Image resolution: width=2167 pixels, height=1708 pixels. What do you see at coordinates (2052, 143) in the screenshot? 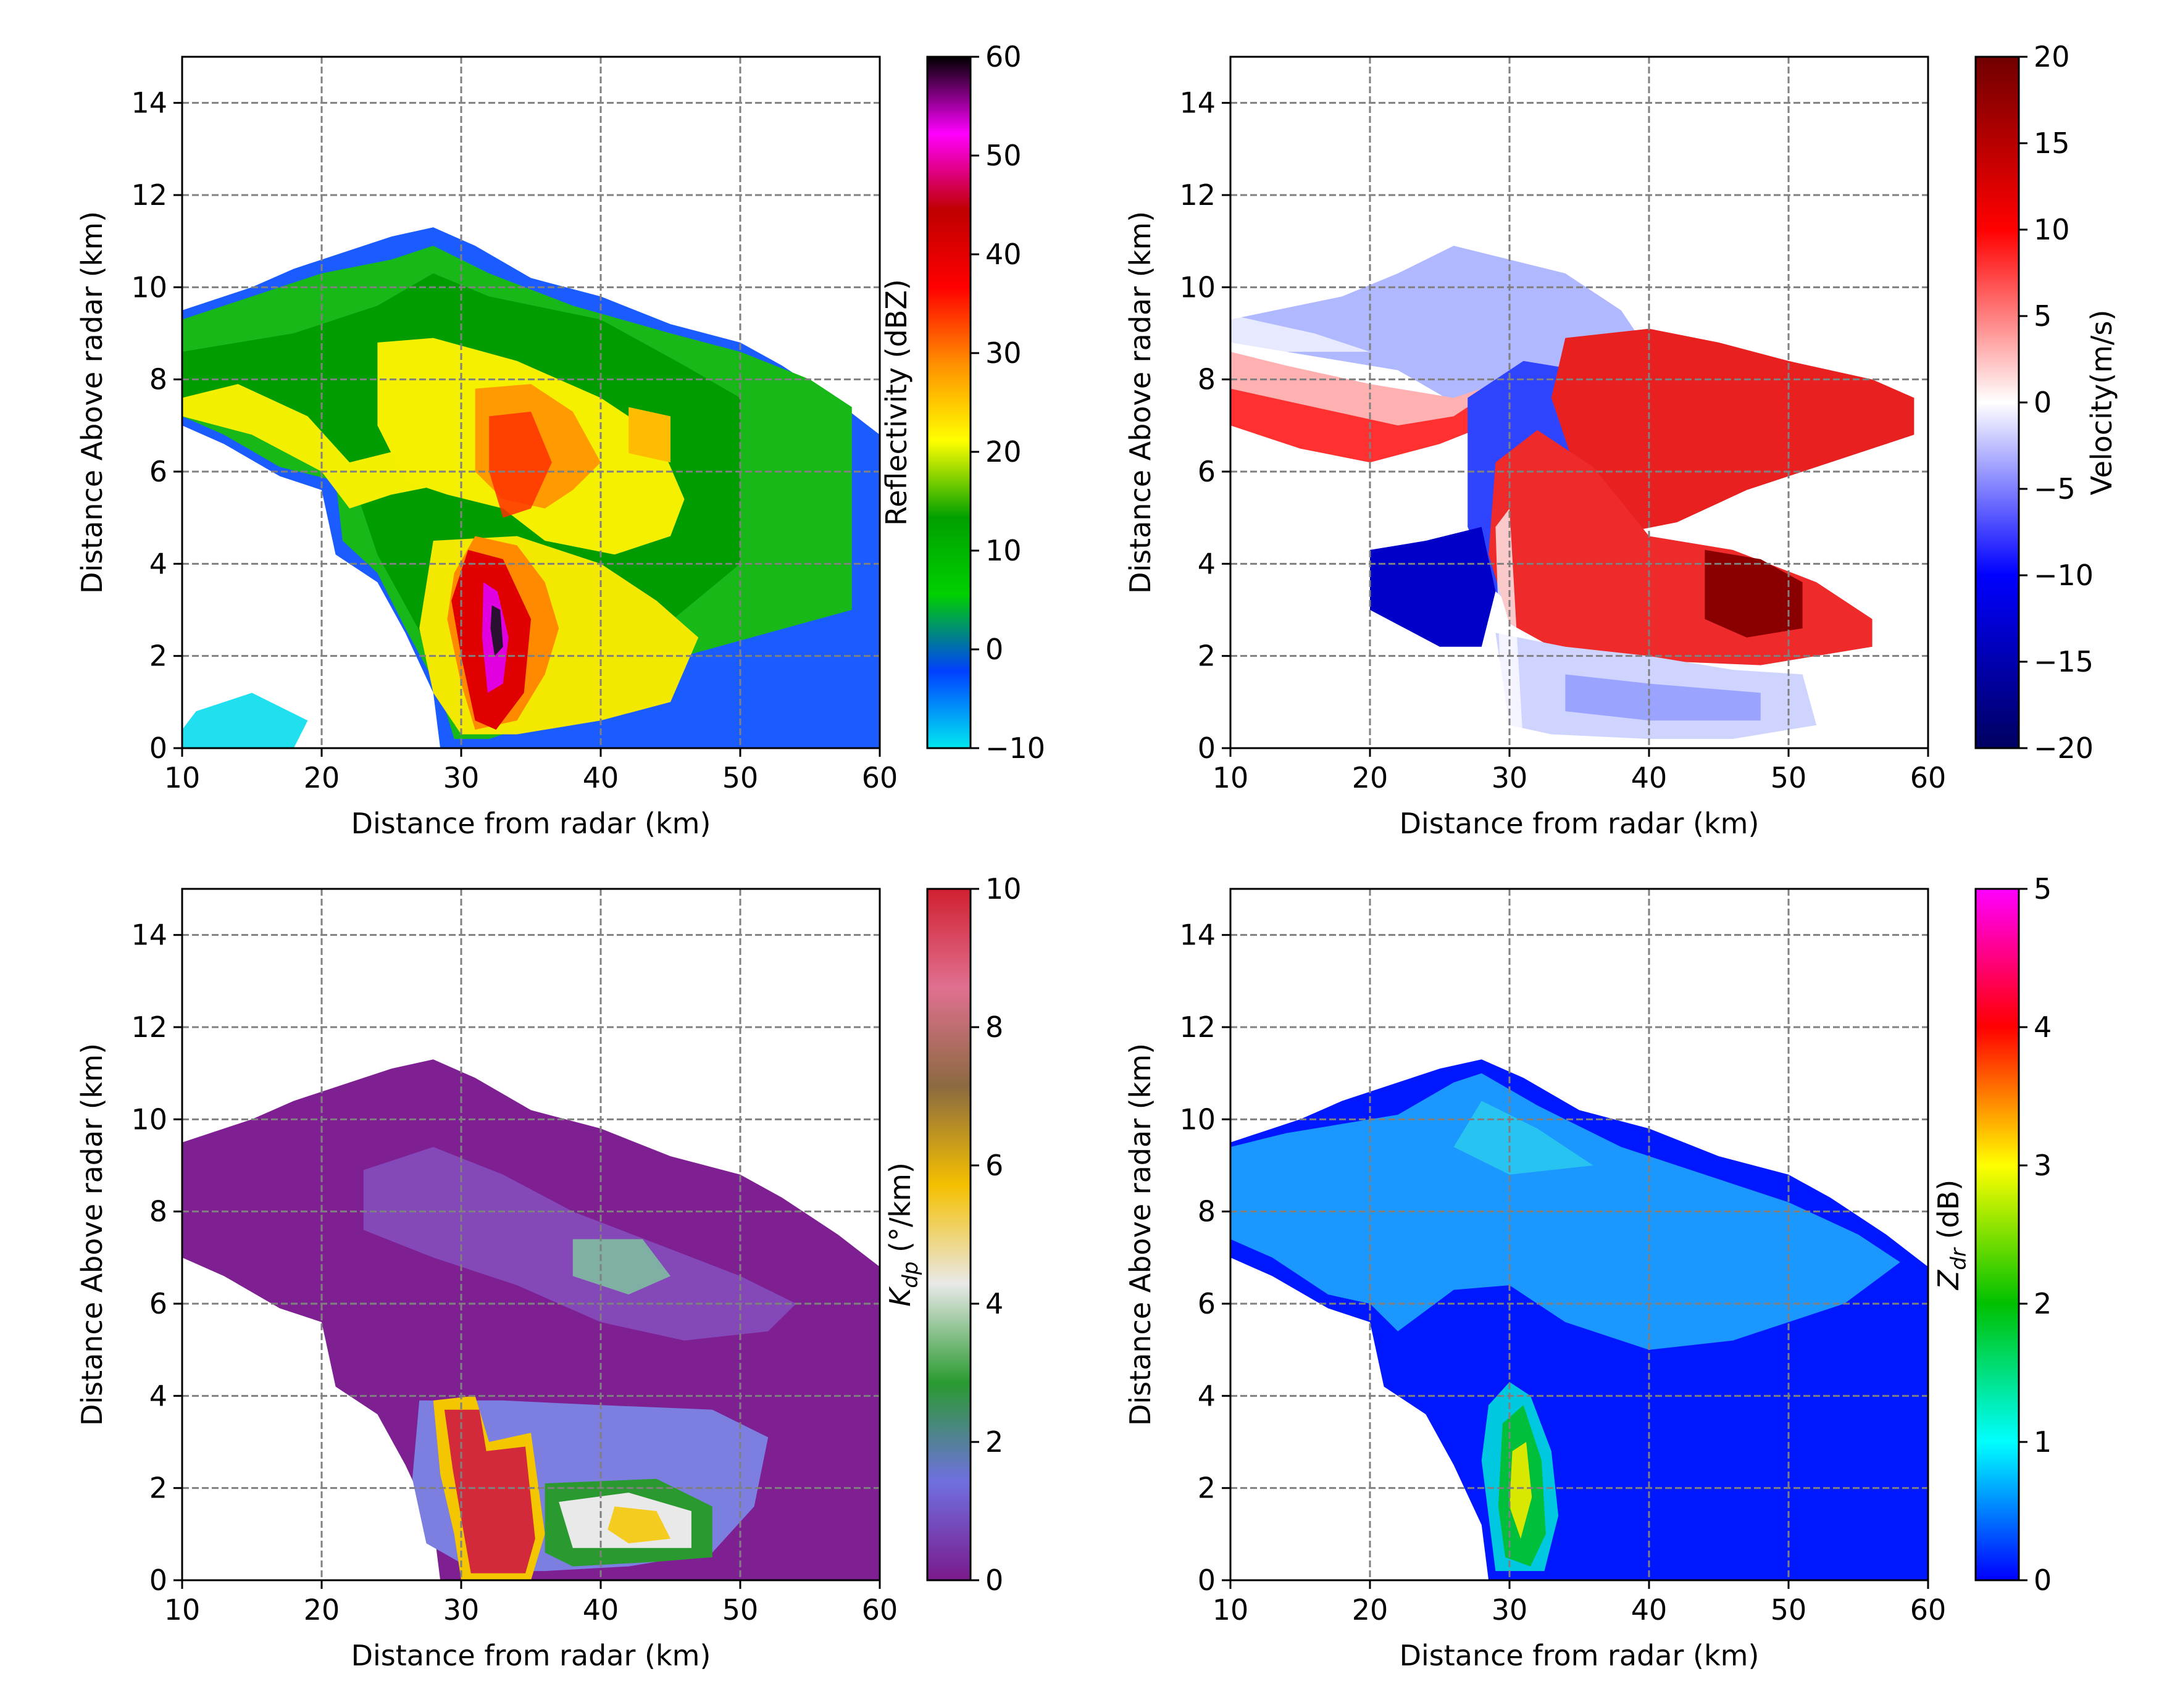
I see `colorbar-tick-label: 15` at bounding box center [2052, 143].